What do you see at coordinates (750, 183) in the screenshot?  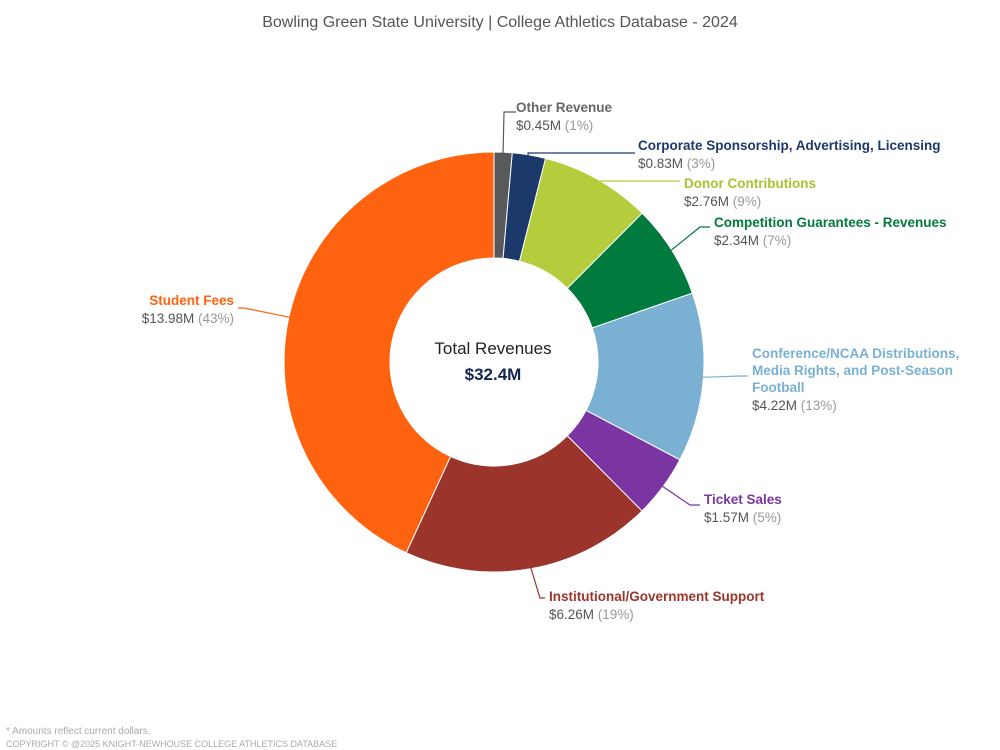 I see `slice-label-name: Donor Contributions` at bounding box center [750, 183].